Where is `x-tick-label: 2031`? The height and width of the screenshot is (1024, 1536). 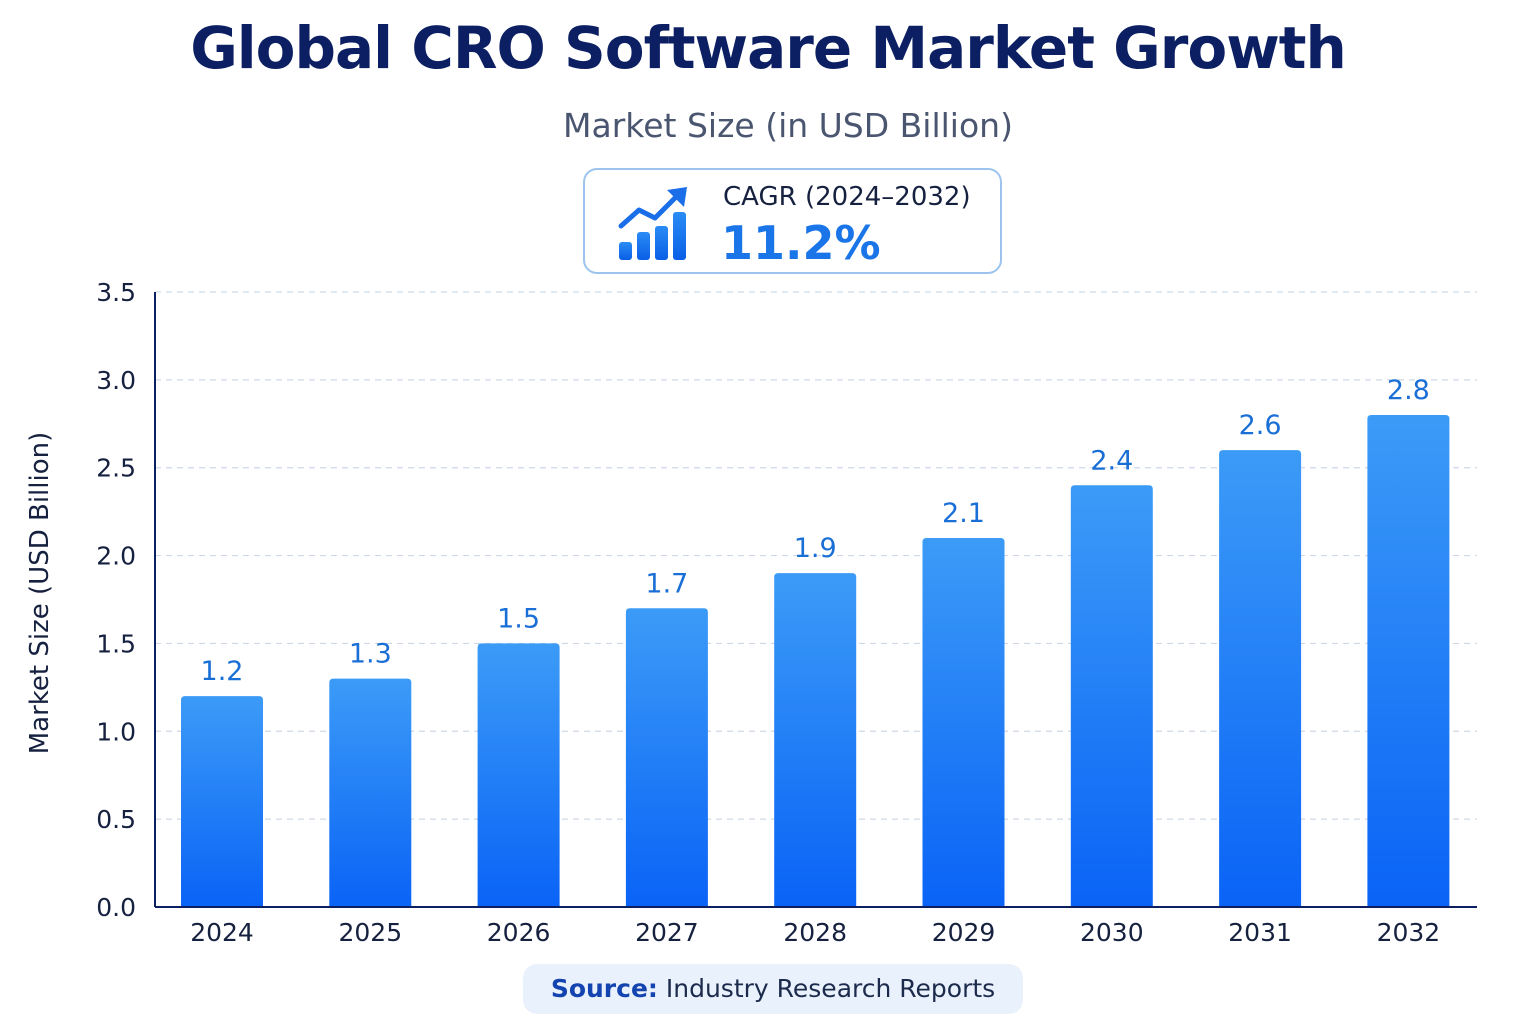 x-tick-label: 2031 is located at coordinates (1260, 932).